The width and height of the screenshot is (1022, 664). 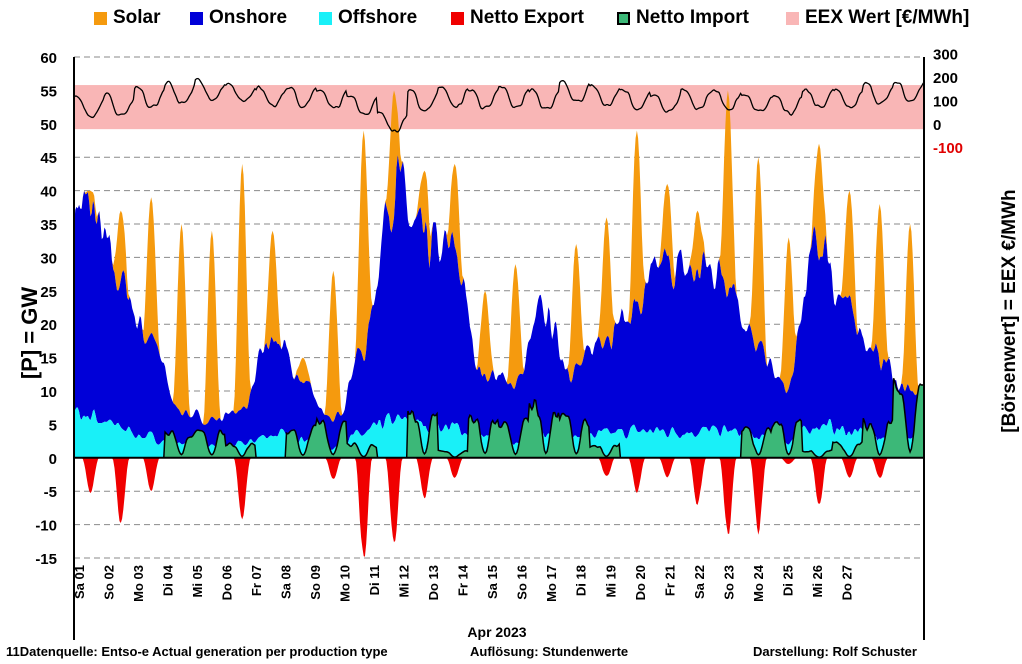 I want to click on legend-item-offshore: Offshore, so click(x=368, y=18).